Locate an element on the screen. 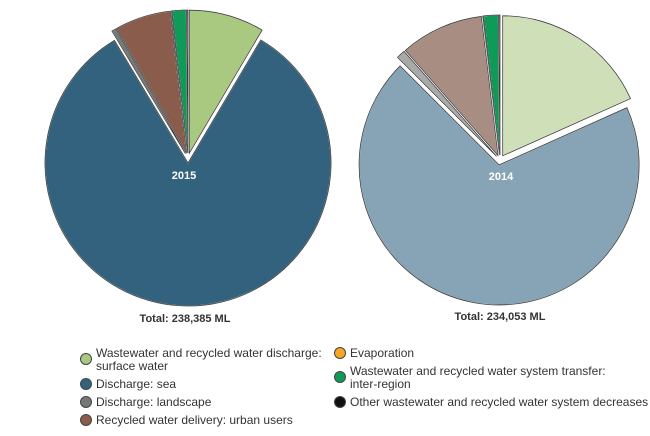 The height and width of the screenshot is (436, 650). pie-center-label-2015: 2015 is located at coordinates (184, 176).